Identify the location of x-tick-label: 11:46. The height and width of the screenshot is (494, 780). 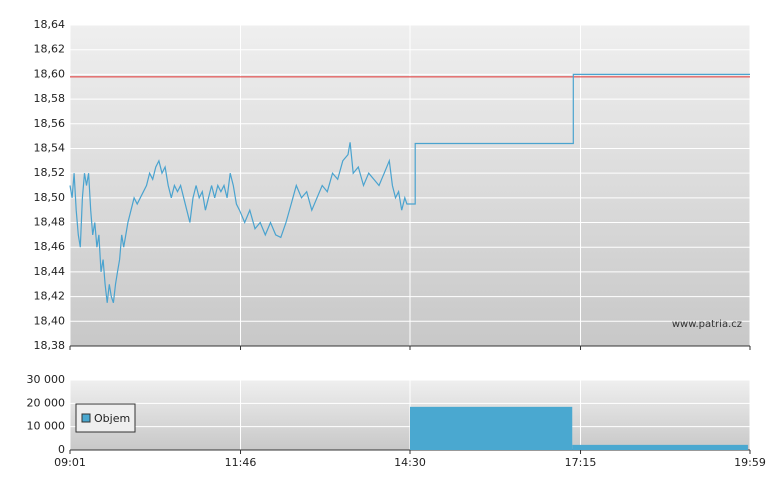
(241, 462).